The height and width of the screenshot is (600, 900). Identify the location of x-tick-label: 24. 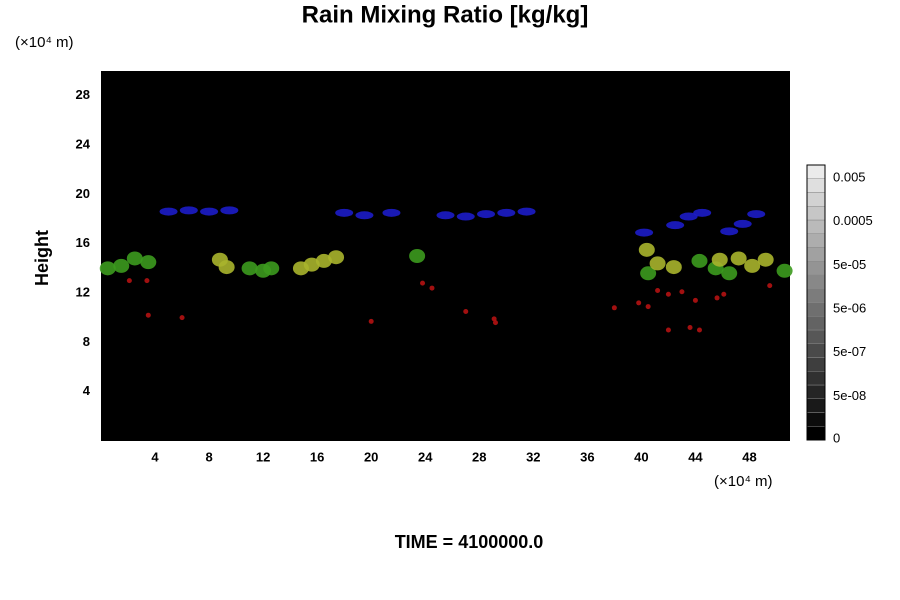
(425, 456).